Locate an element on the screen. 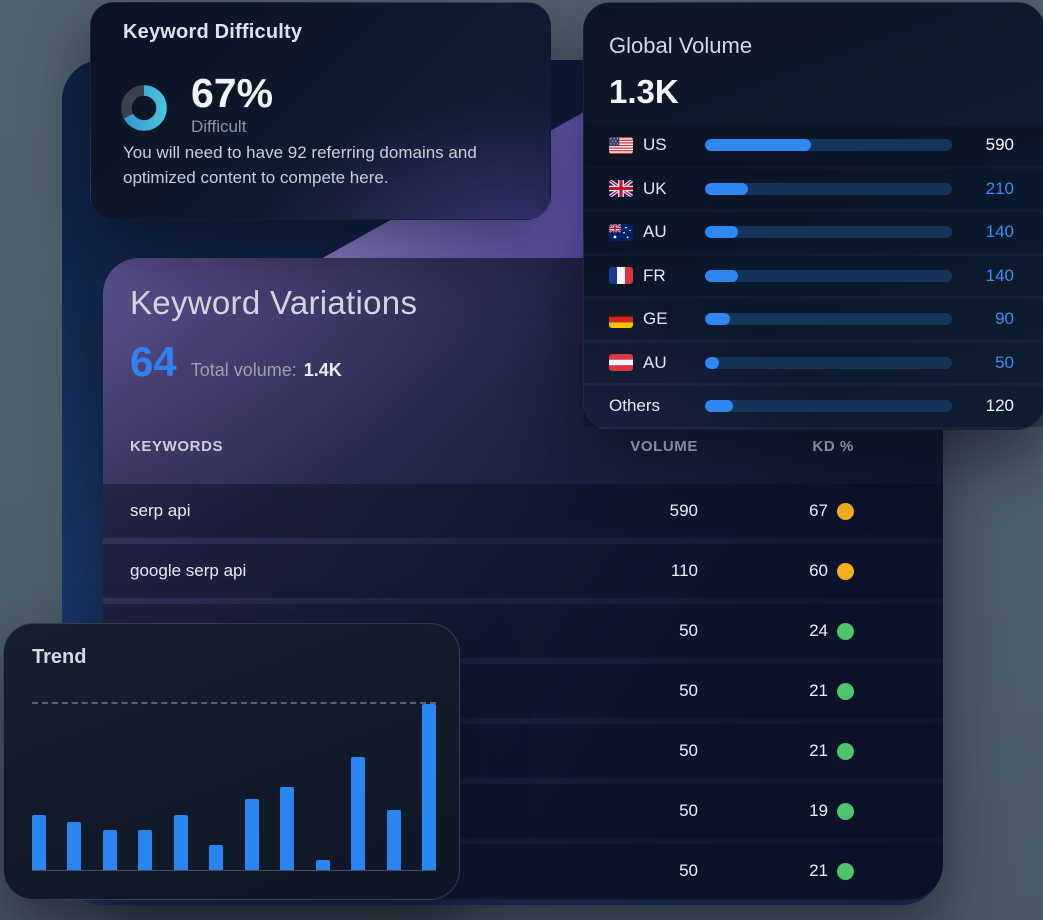 Image resolution: width=1043 pixels, height=920 pixels. country-label: FR is located at coordinates (654, 275).